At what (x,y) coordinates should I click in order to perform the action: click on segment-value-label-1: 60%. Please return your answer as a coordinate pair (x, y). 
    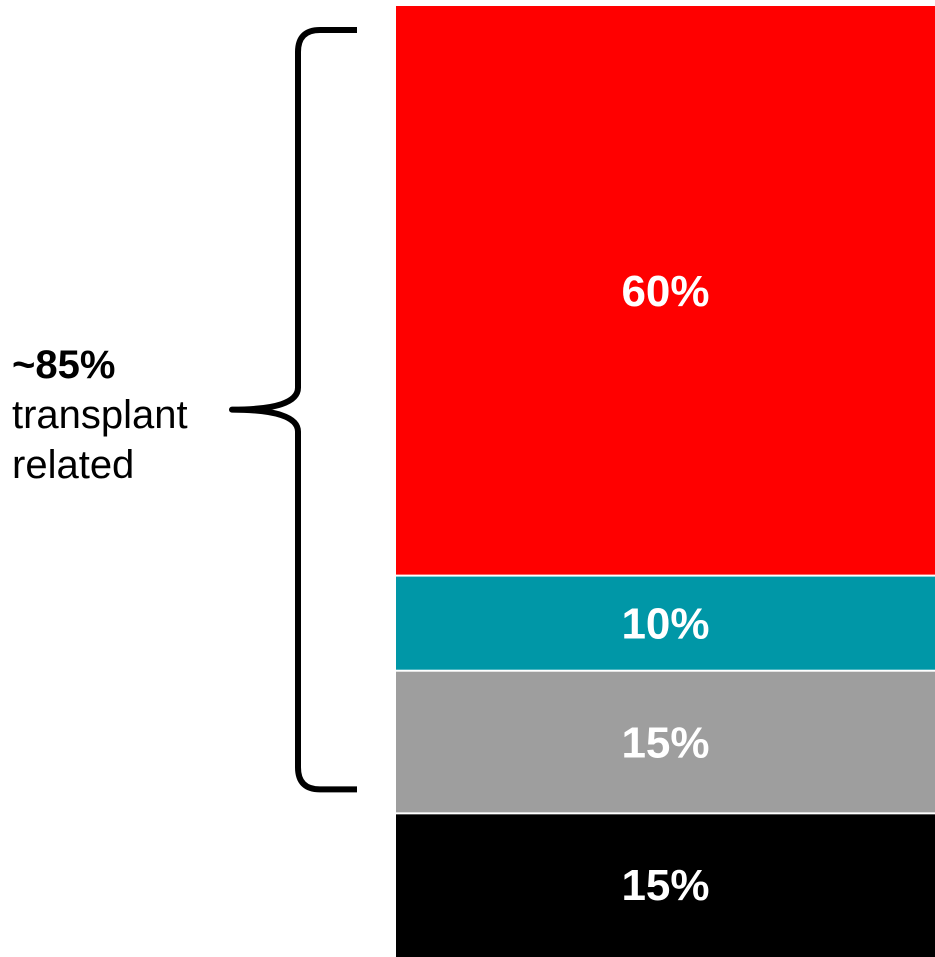
    Looking at the image, I should click on (665, 291).